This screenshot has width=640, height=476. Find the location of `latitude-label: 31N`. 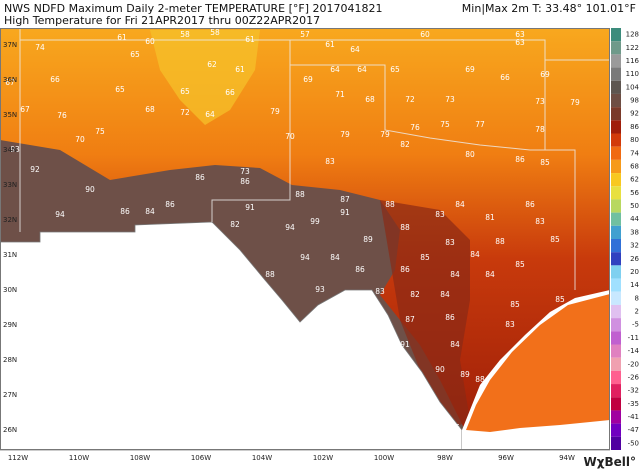

latitude-label: 31N is located at coordinates (10, 255).